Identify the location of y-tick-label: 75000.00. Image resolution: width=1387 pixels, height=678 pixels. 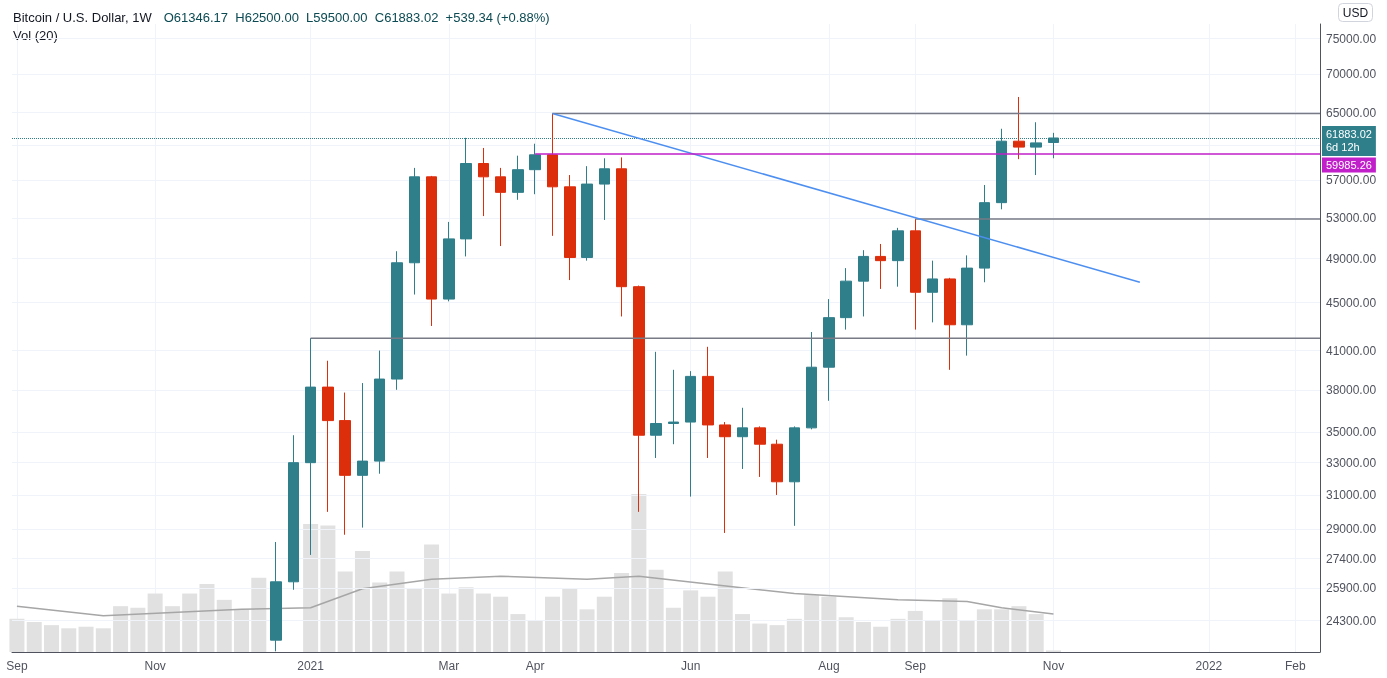
(1351, 38).